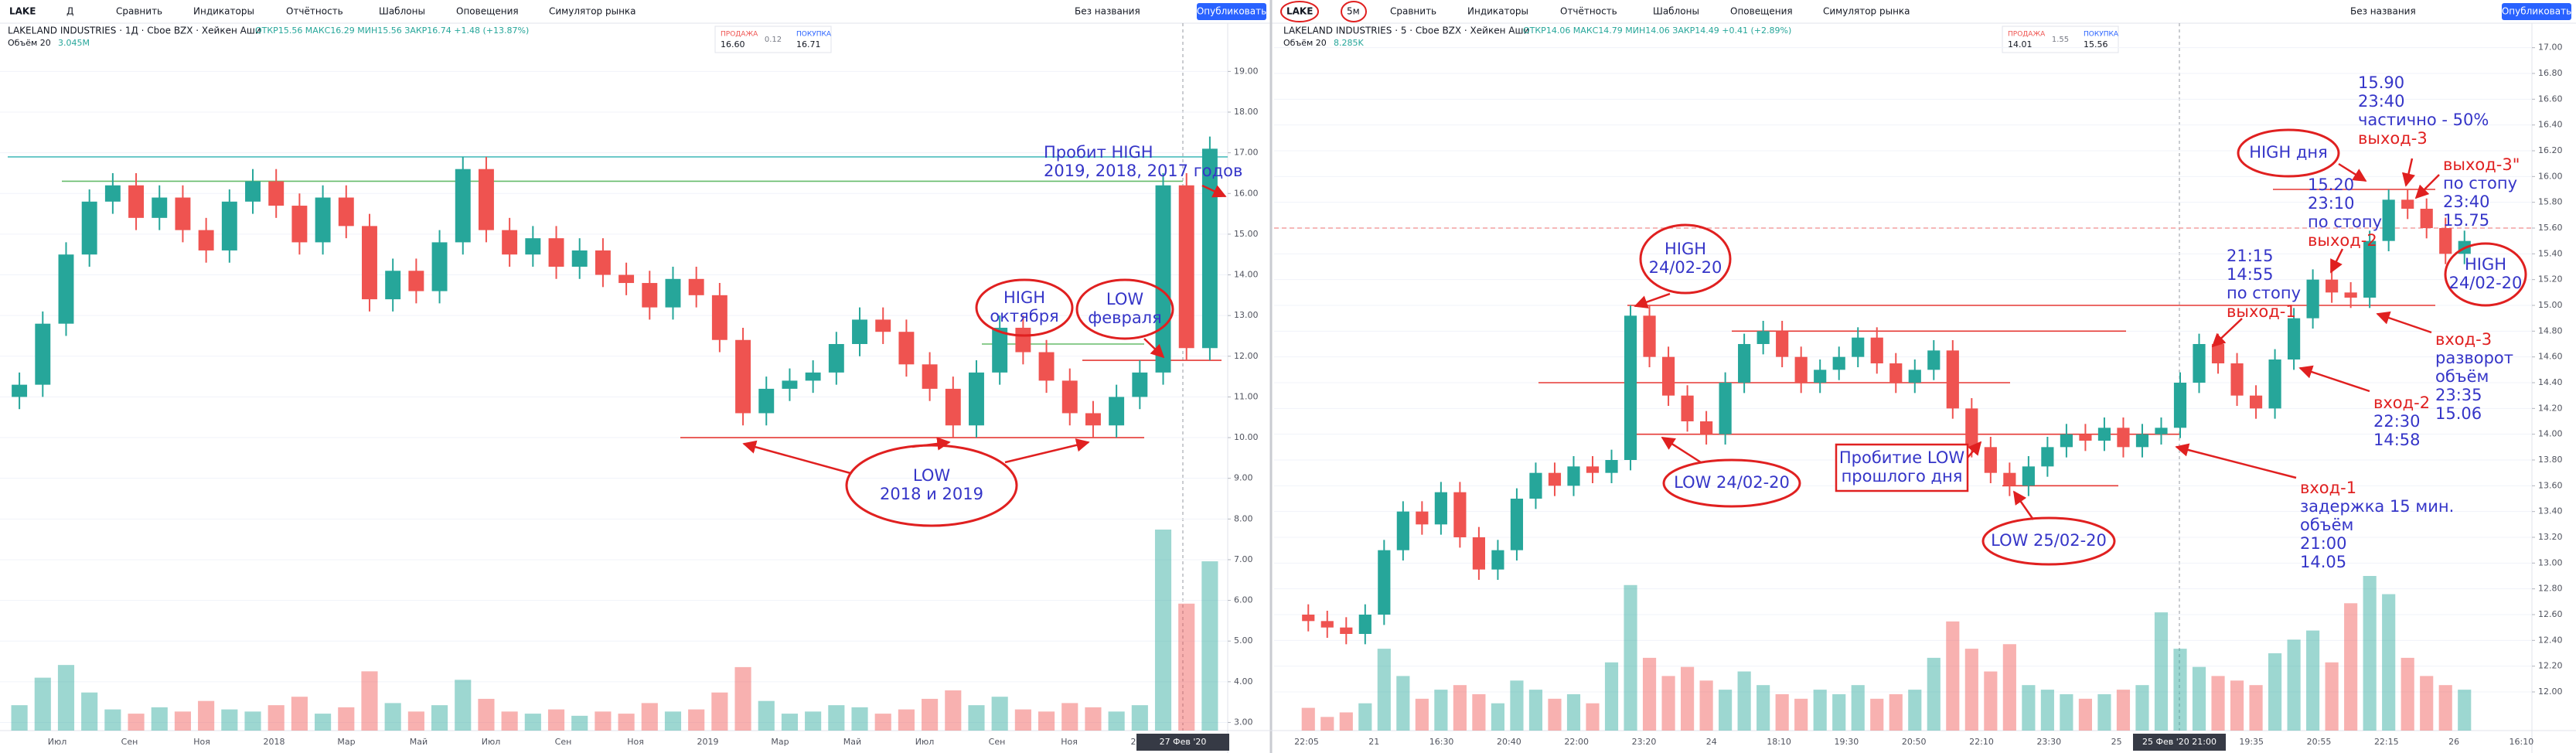 Image resolution: width=2576 pixels, height=753 pixels. What do you see at coordinates (1124, 299) in the screenshot?
I see `annotation-text: LOW` at bounding box center [1124, 299].